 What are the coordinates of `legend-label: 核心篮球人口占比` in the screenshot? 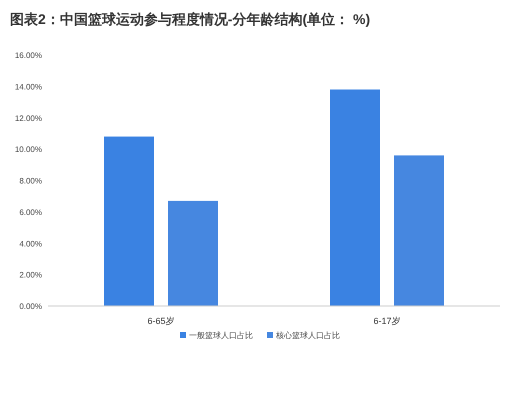 It's located at (307, 335).